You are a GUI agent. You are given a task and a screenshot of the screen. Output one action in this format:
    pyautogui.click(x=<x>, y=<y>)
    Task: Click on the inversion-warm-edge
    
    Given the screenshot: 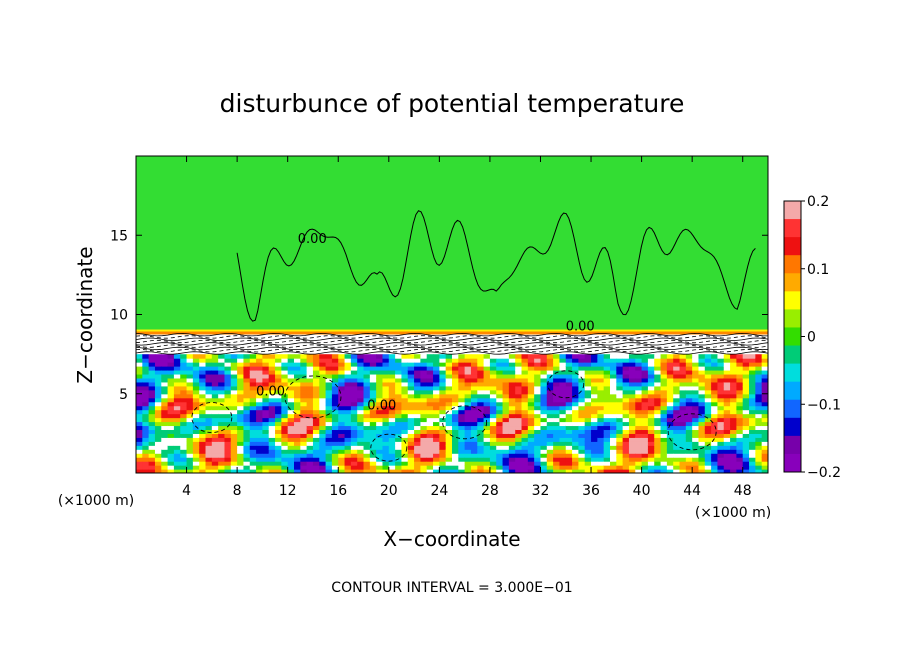 What is the action you would take?
    pyautogui.click(x=452, y=333)
    